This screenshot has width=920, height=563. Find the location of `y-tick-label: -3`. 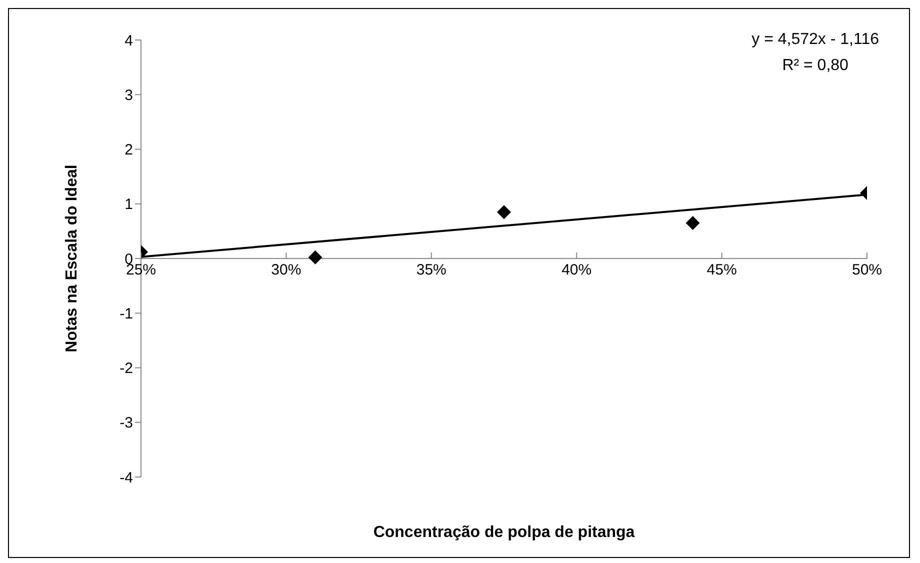

y-tick-label: -3 is located at coordinates (126, 423).